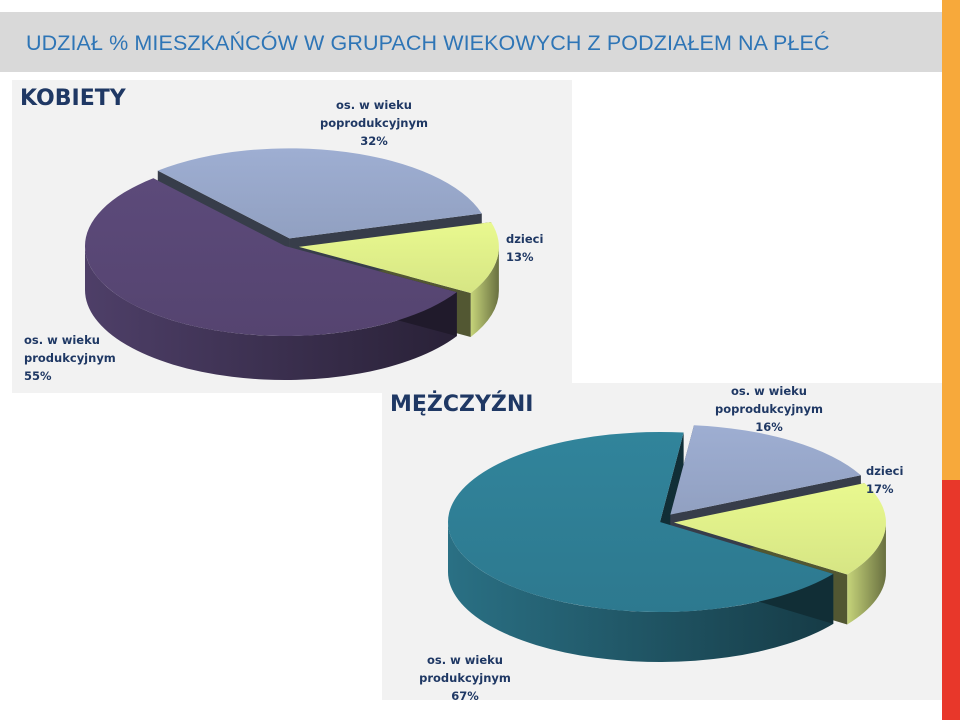 The image size is (960, 720). I want to click on data-label-women-dzieci: dzieci 13%, so click(524, 248).